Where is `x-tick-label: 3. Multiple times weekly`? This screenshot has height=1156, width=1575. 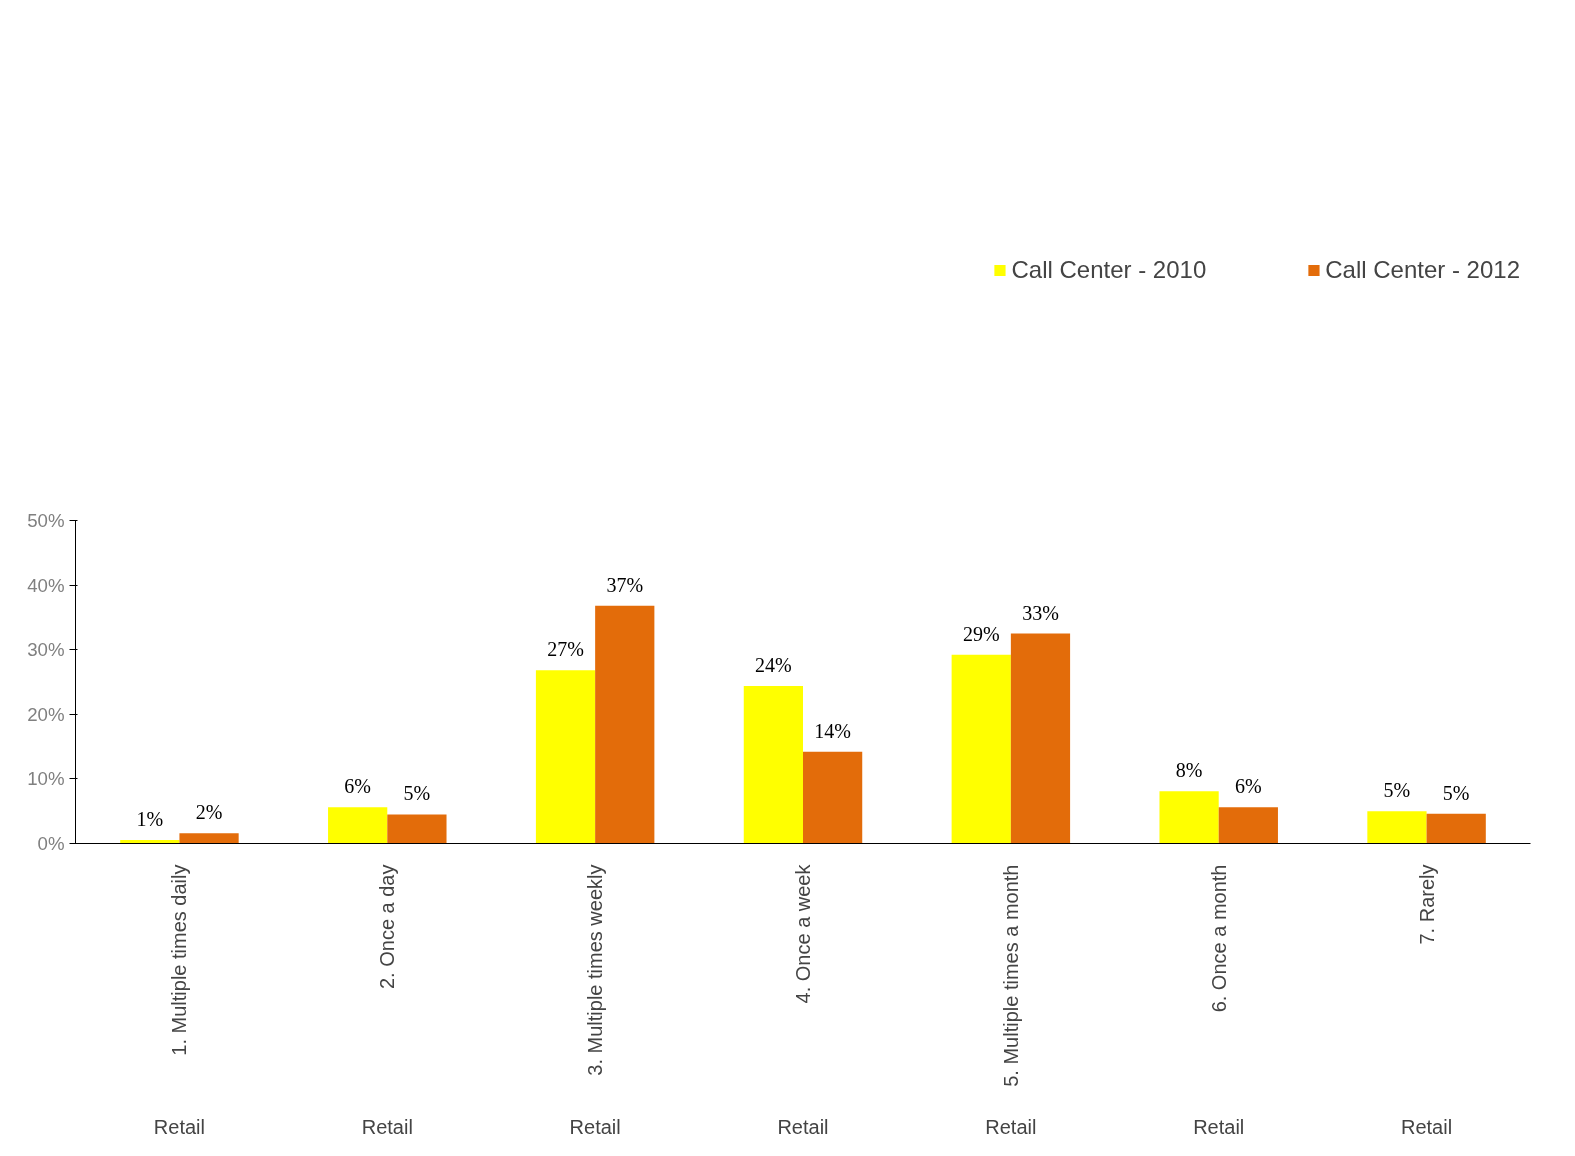
x-tick-label: 3. Multiple times weekly is located at coordinates (595, 970).